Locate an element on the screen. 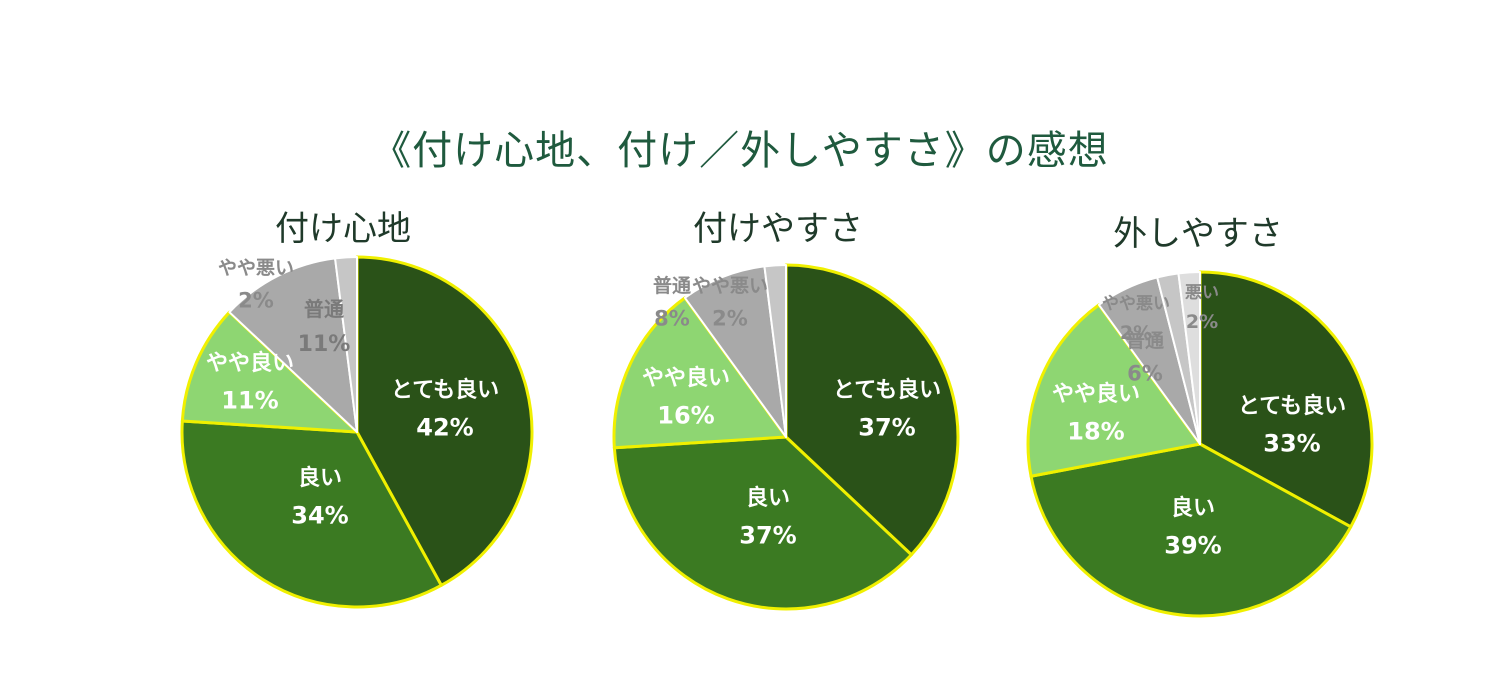 This screenshot has width=1500, height=688. slice-value: 33% is located at coordinates (1291, 444).